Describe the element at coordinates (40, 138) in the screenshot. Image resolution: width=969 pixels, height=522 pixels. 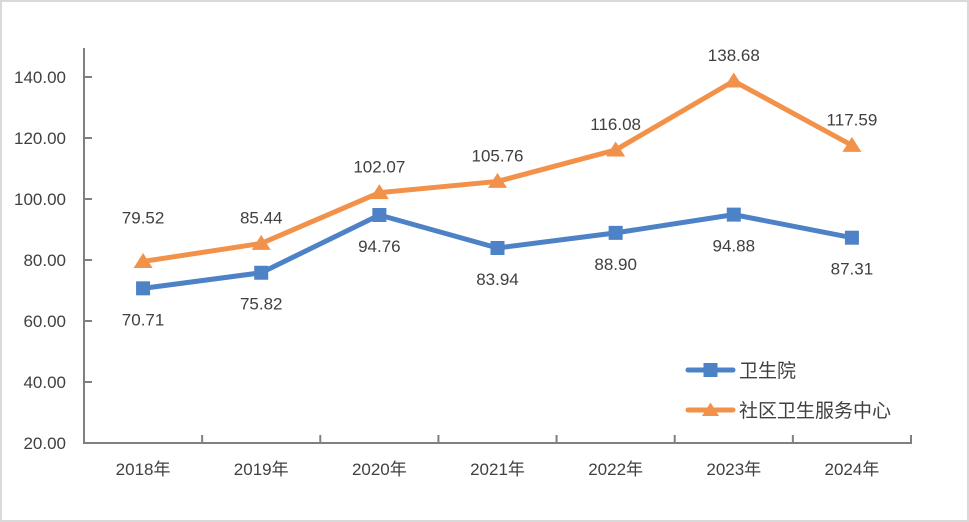
I see `y-axis-tick-label: 120.00` at that location.